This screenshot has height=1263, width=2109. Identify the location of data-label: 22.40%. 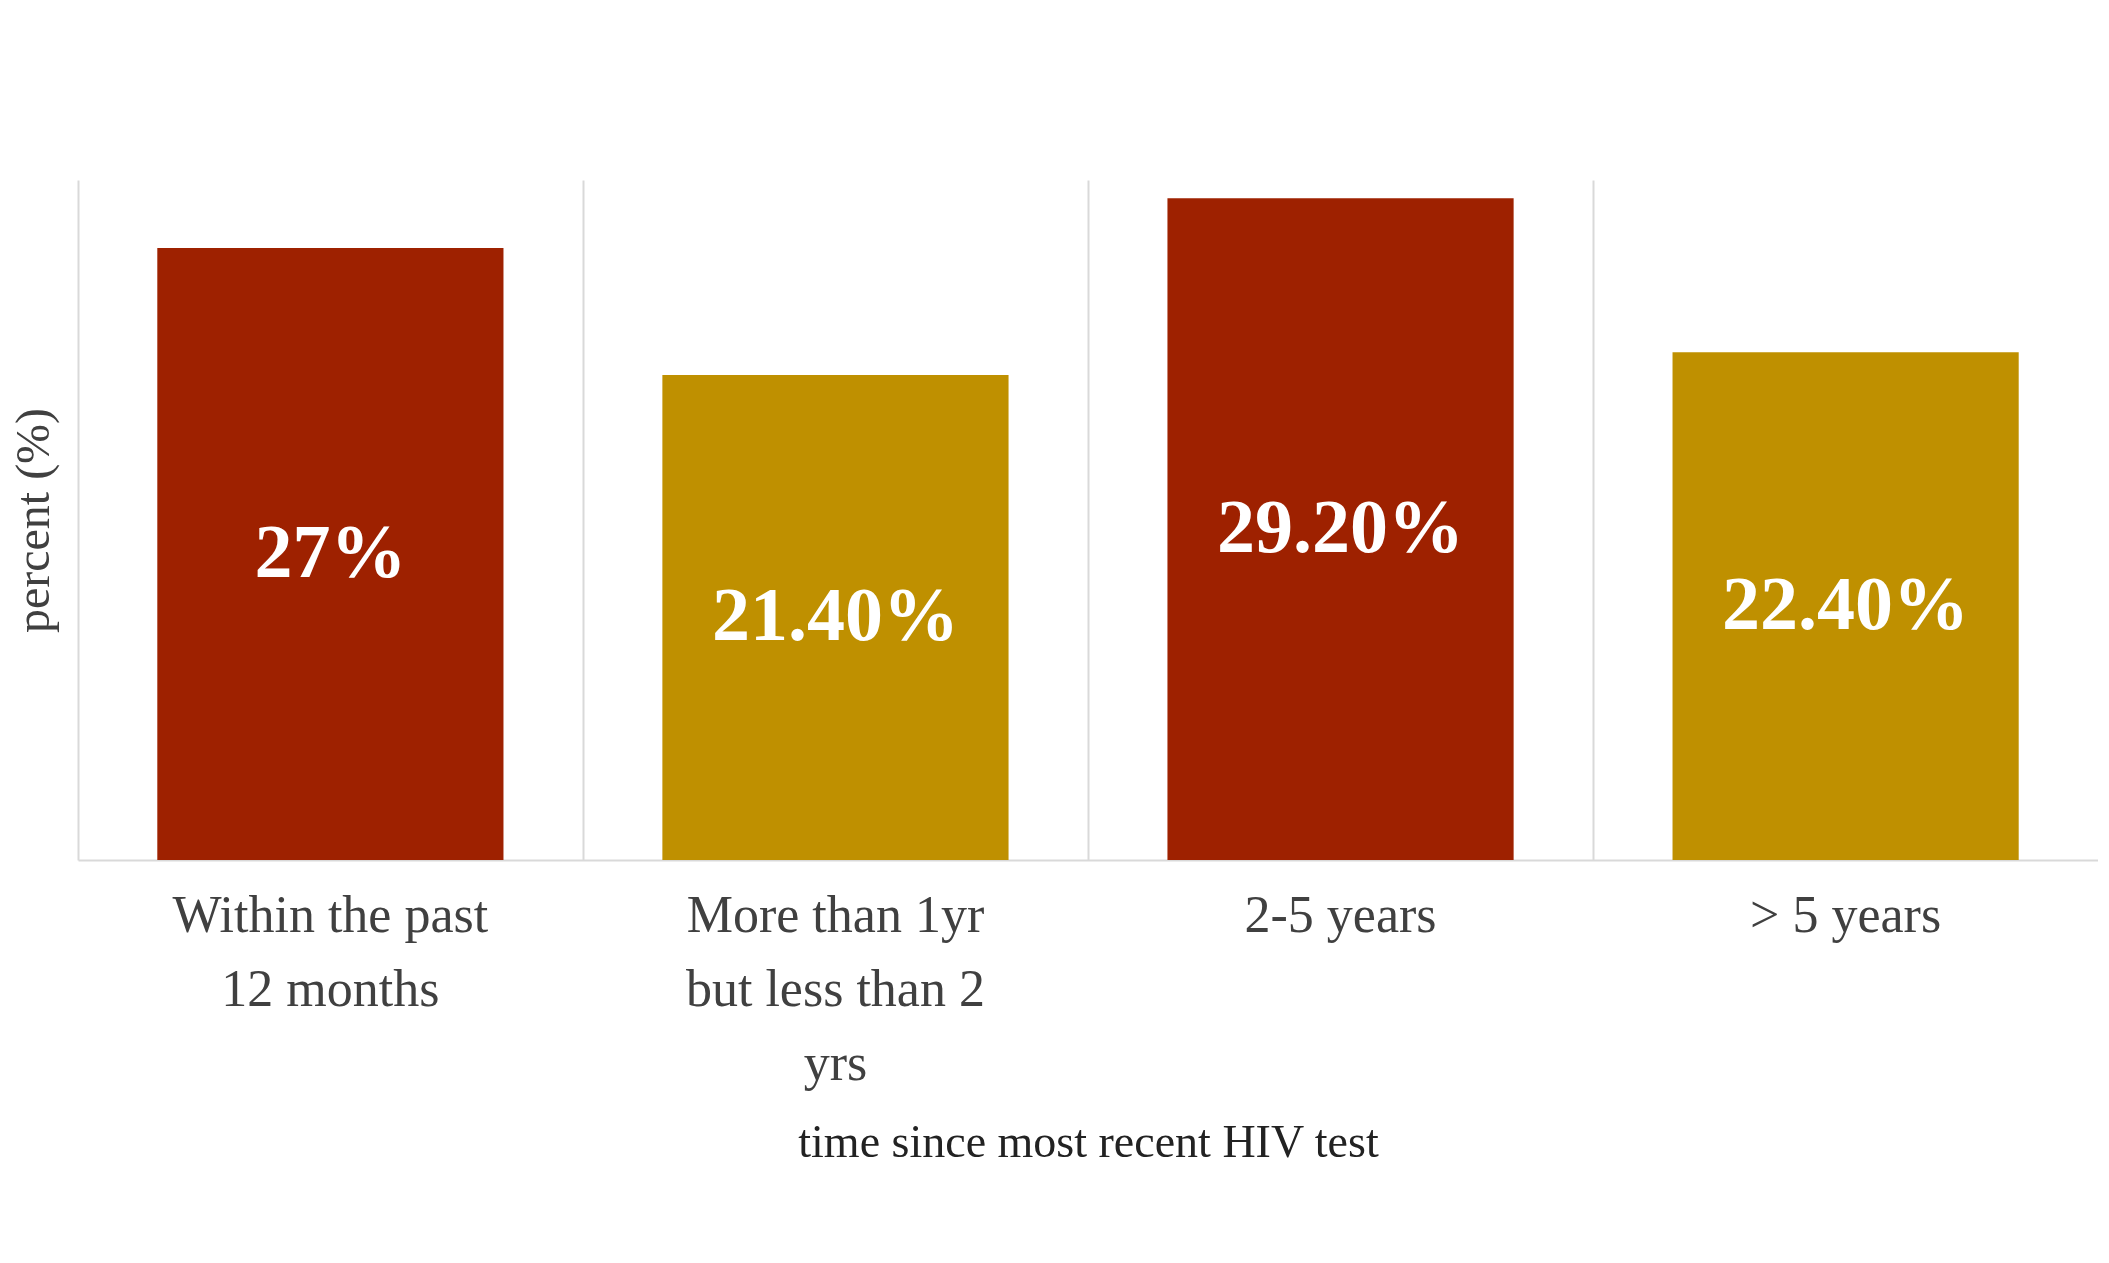
(1846, 603).